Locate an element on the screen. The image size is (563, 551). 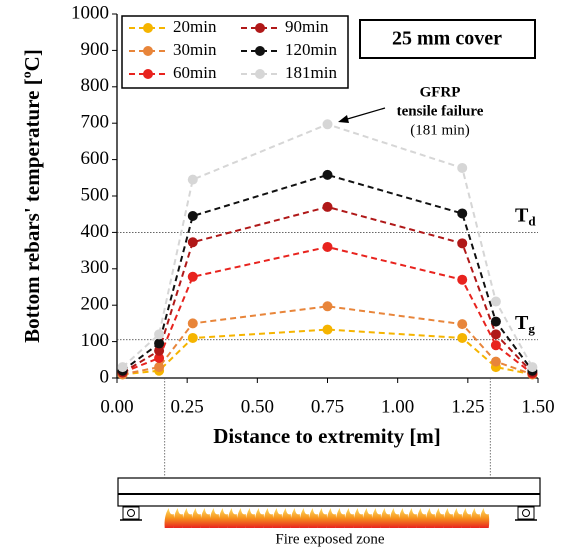
y-tick-label: 600 is located at coordinates (95, 158).